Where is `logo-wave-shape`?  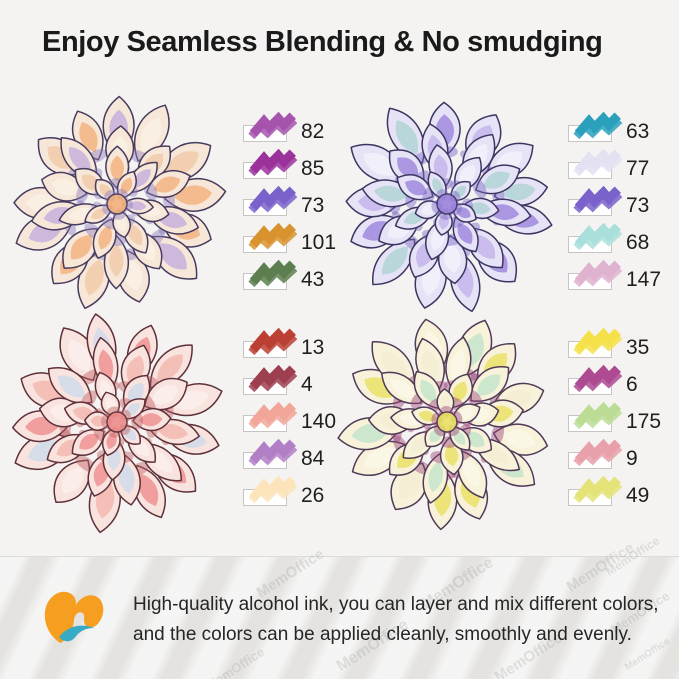 logo-wave-shape is located at coordinates (77, 633).